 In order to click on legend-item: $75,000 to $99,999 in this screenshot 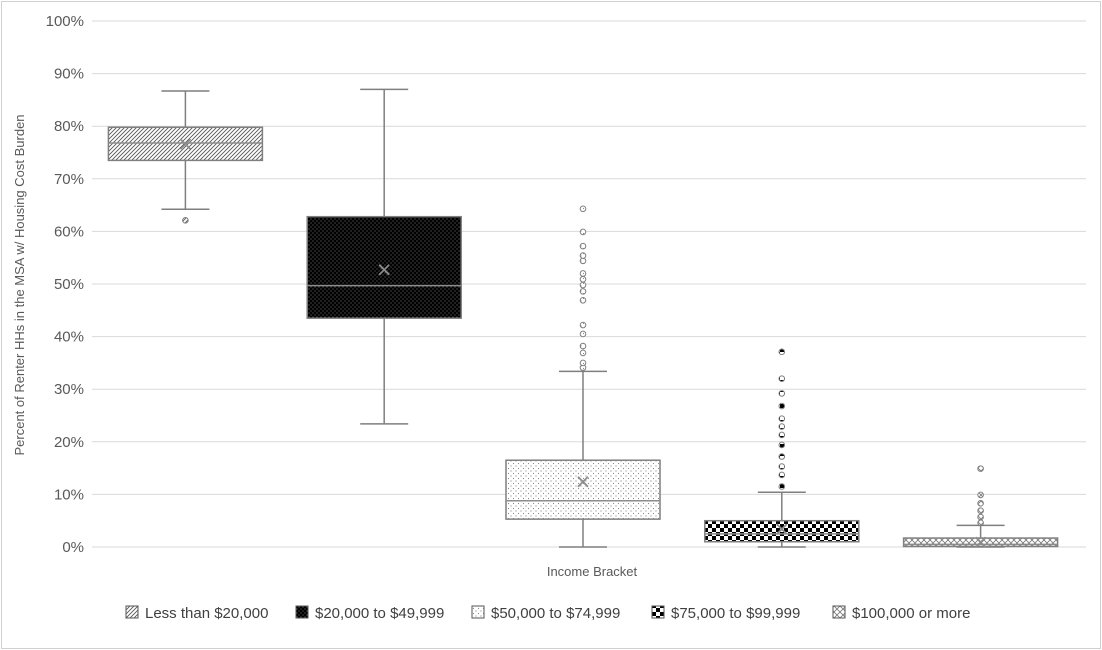, I will do `click(725, 613)`.